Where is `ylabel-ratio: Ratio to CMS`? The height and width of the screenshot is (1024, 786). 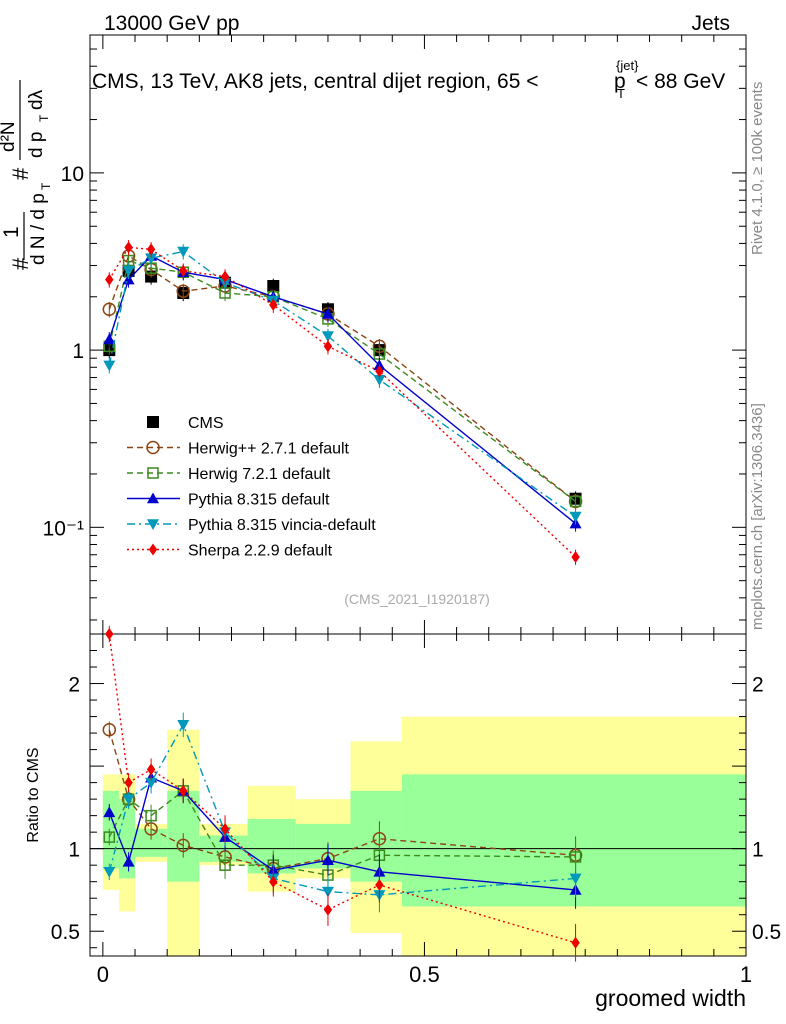
ylabel-ratio: Ratio to CMS is located at coordinates (33, 794).